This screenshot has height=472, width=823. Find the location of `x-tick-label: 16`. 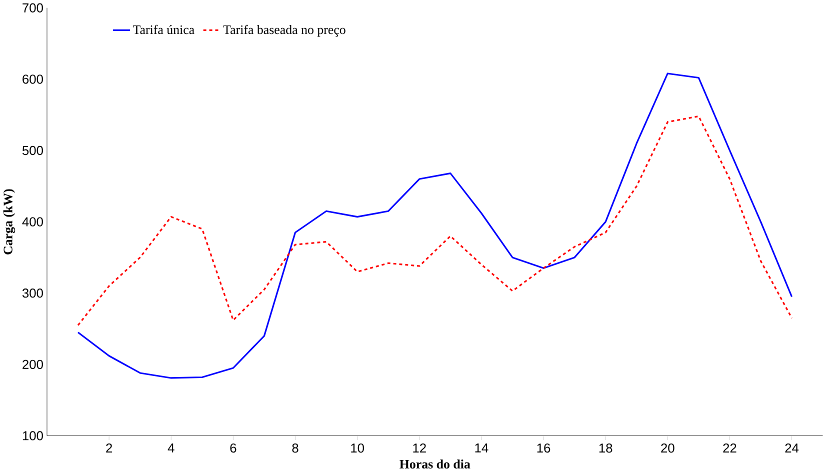

x-tick-label: 16 is located at coordinates (543, 448).